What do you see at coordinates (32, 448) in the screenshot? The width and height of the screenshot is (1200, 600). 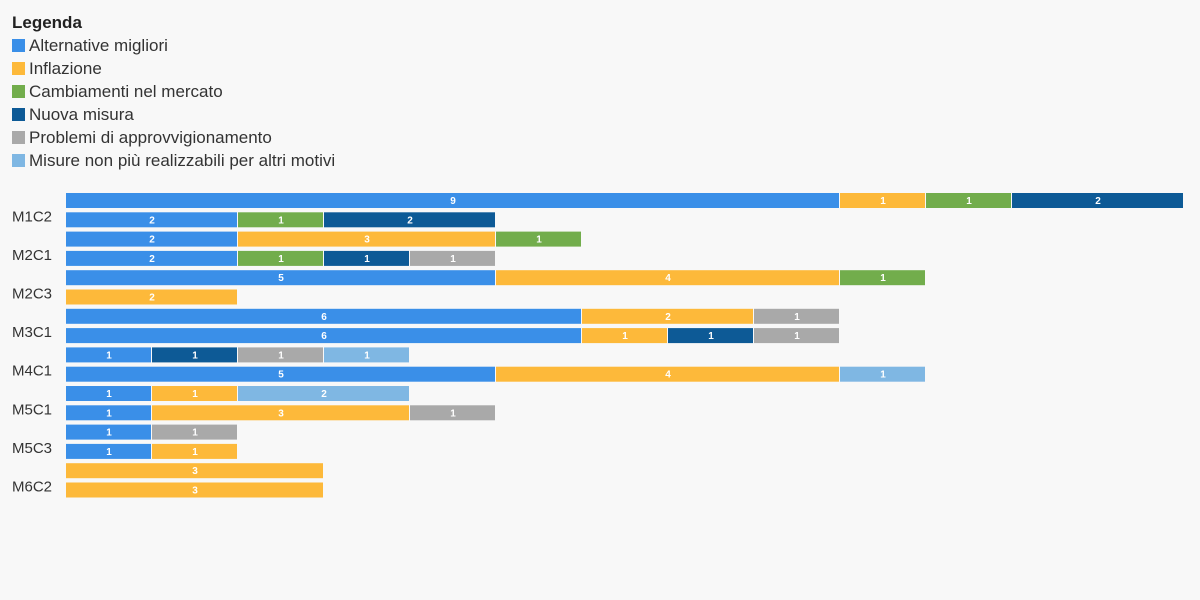 I see `row-label: M5C3` at bounding box center [32, 448].